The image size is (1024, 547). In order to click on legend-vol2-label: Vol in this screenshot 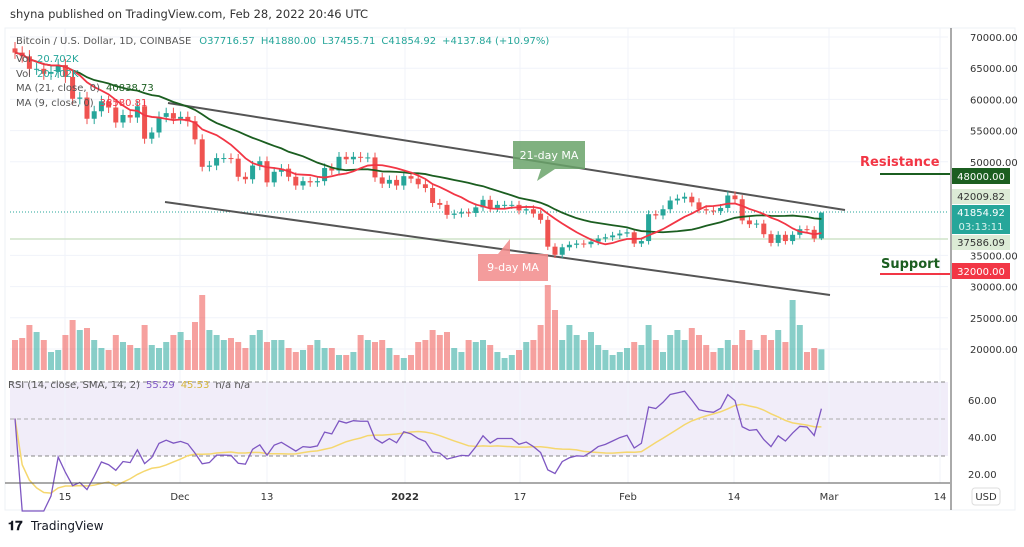, I will do `click(23, 74)`.